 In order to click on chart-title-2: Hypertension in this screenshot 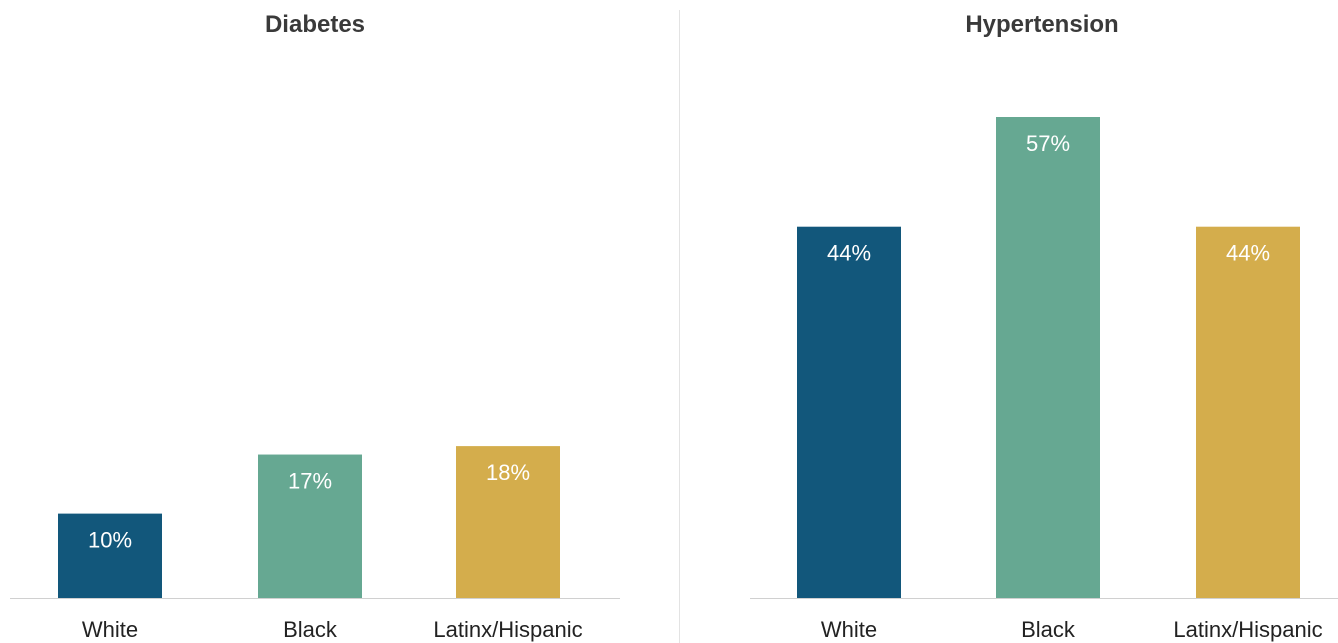, I will do `click(1041, 24)`.